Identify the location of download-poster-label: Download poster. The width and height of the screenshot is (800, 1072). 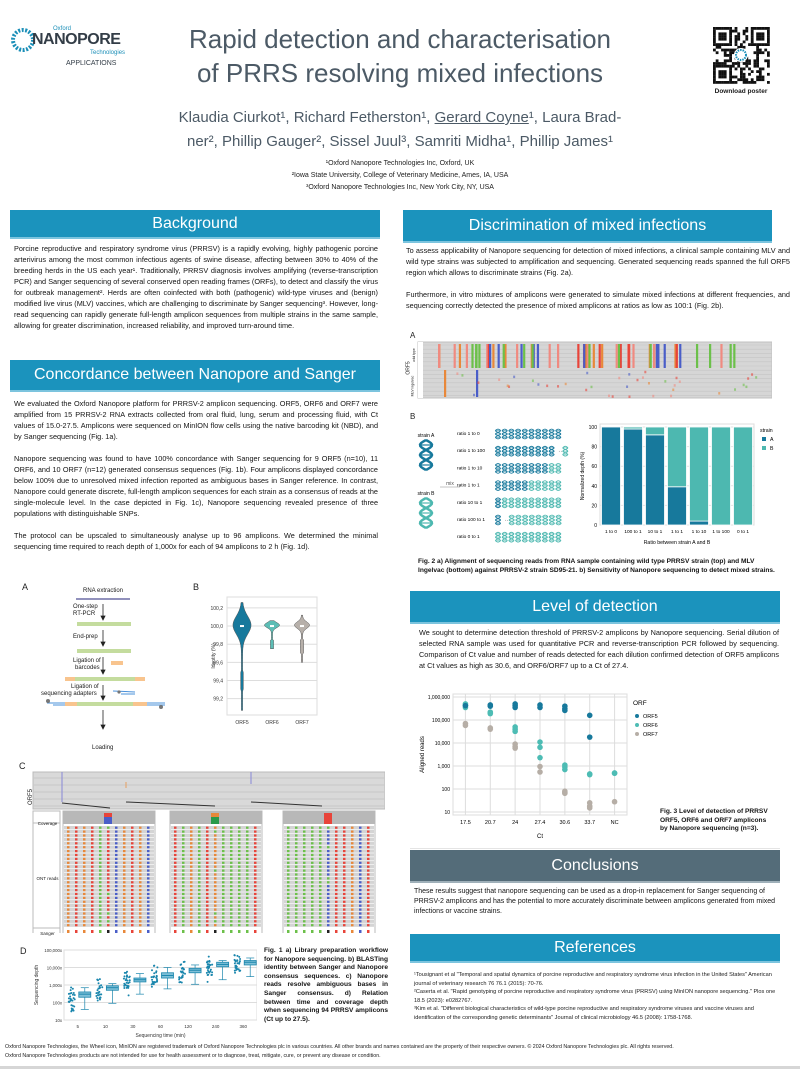
(741, 91).